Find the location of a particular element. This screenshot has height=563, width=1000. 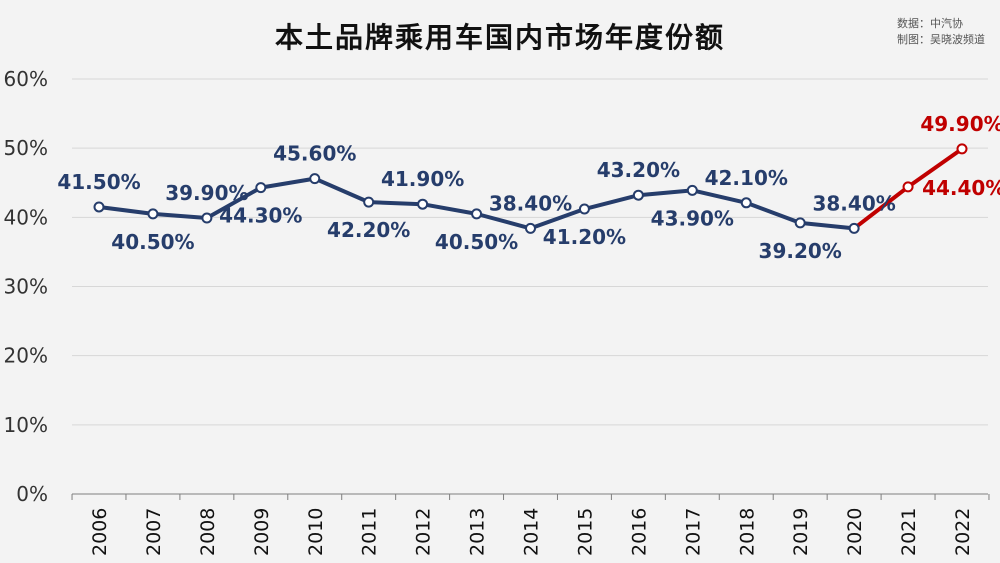

data-label: 49.90% is located at coordinates (960, 124).